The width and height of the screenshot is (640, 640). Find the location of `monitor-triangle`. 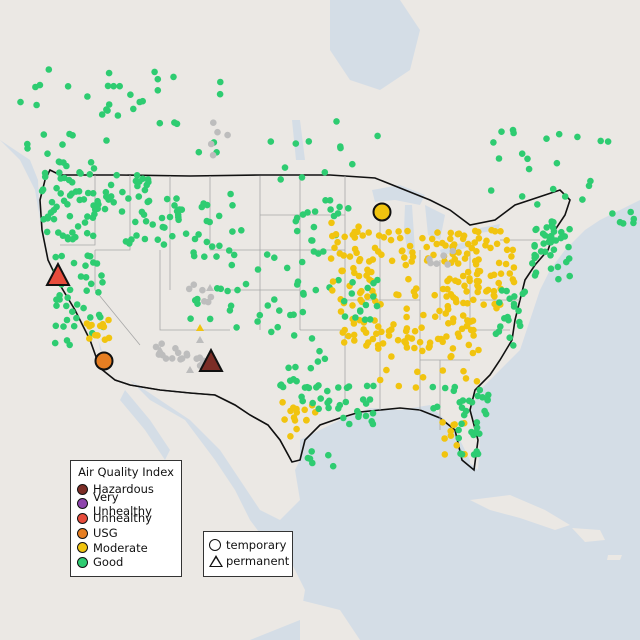

monitor-triangle is located at coordinates (190, 369).